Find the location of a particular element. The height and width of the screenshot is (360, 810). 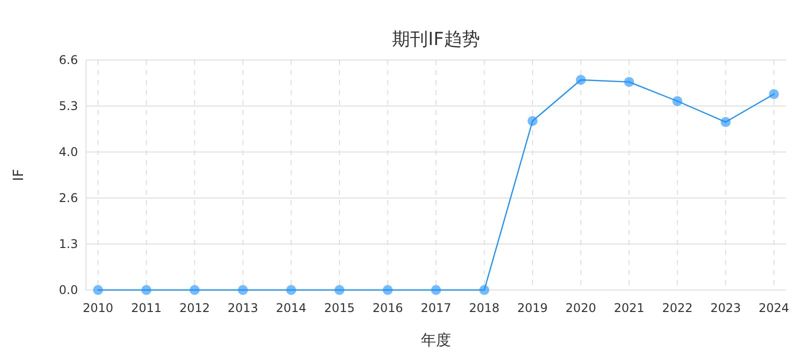

y-tick-label: 0.0 is located at coordinates (68, 290).